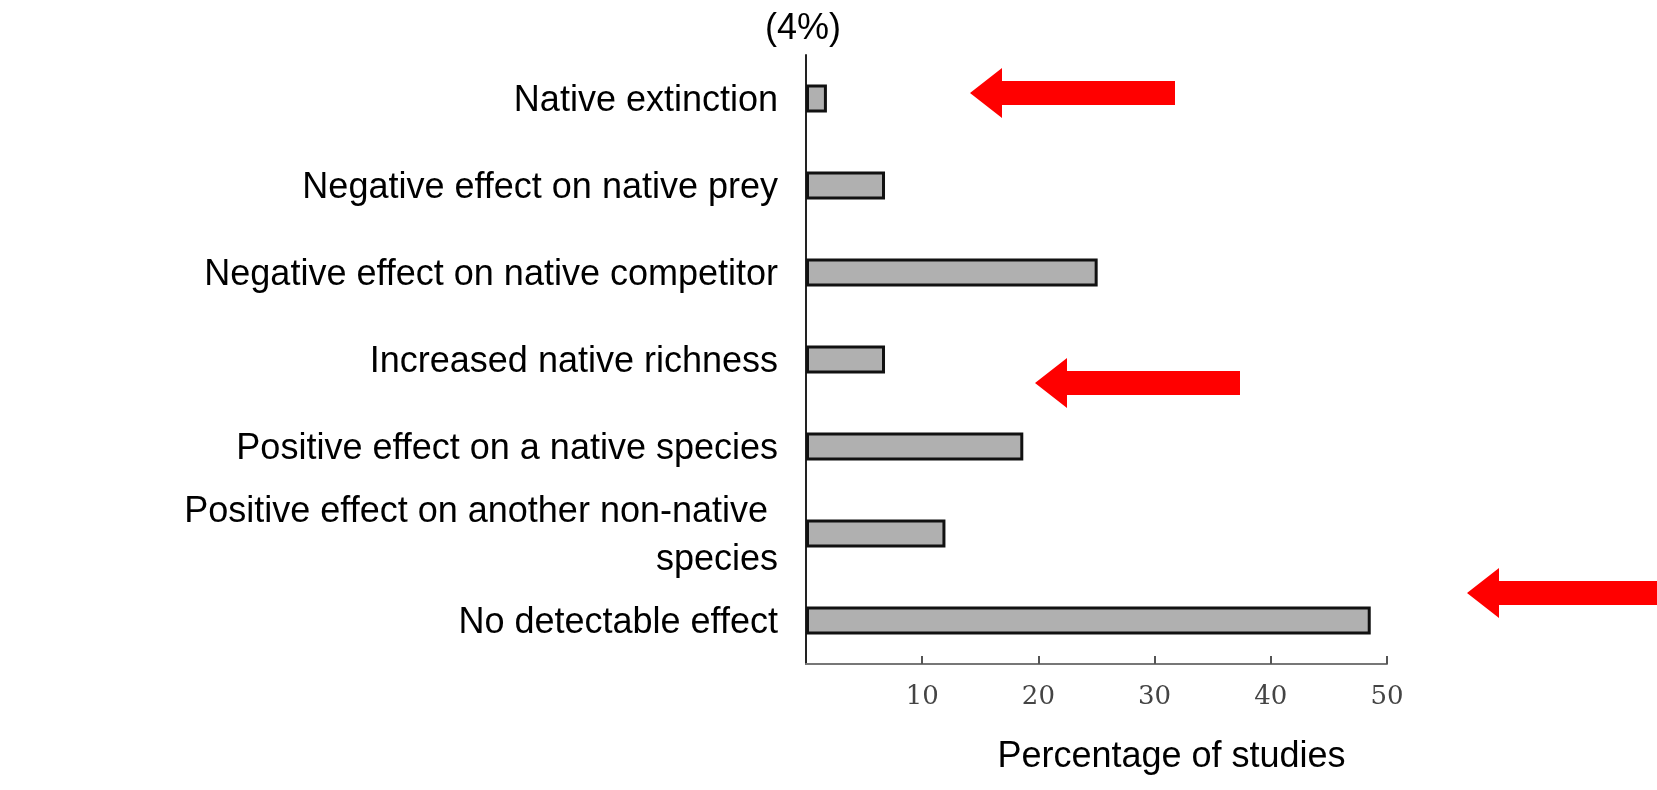 The width and height of the screenshot is (1657, 790). What do you see at coordinates (1271, 695) in the screenshot?
I see `x-tick-label: 40` at bounding box center [1271, 695].